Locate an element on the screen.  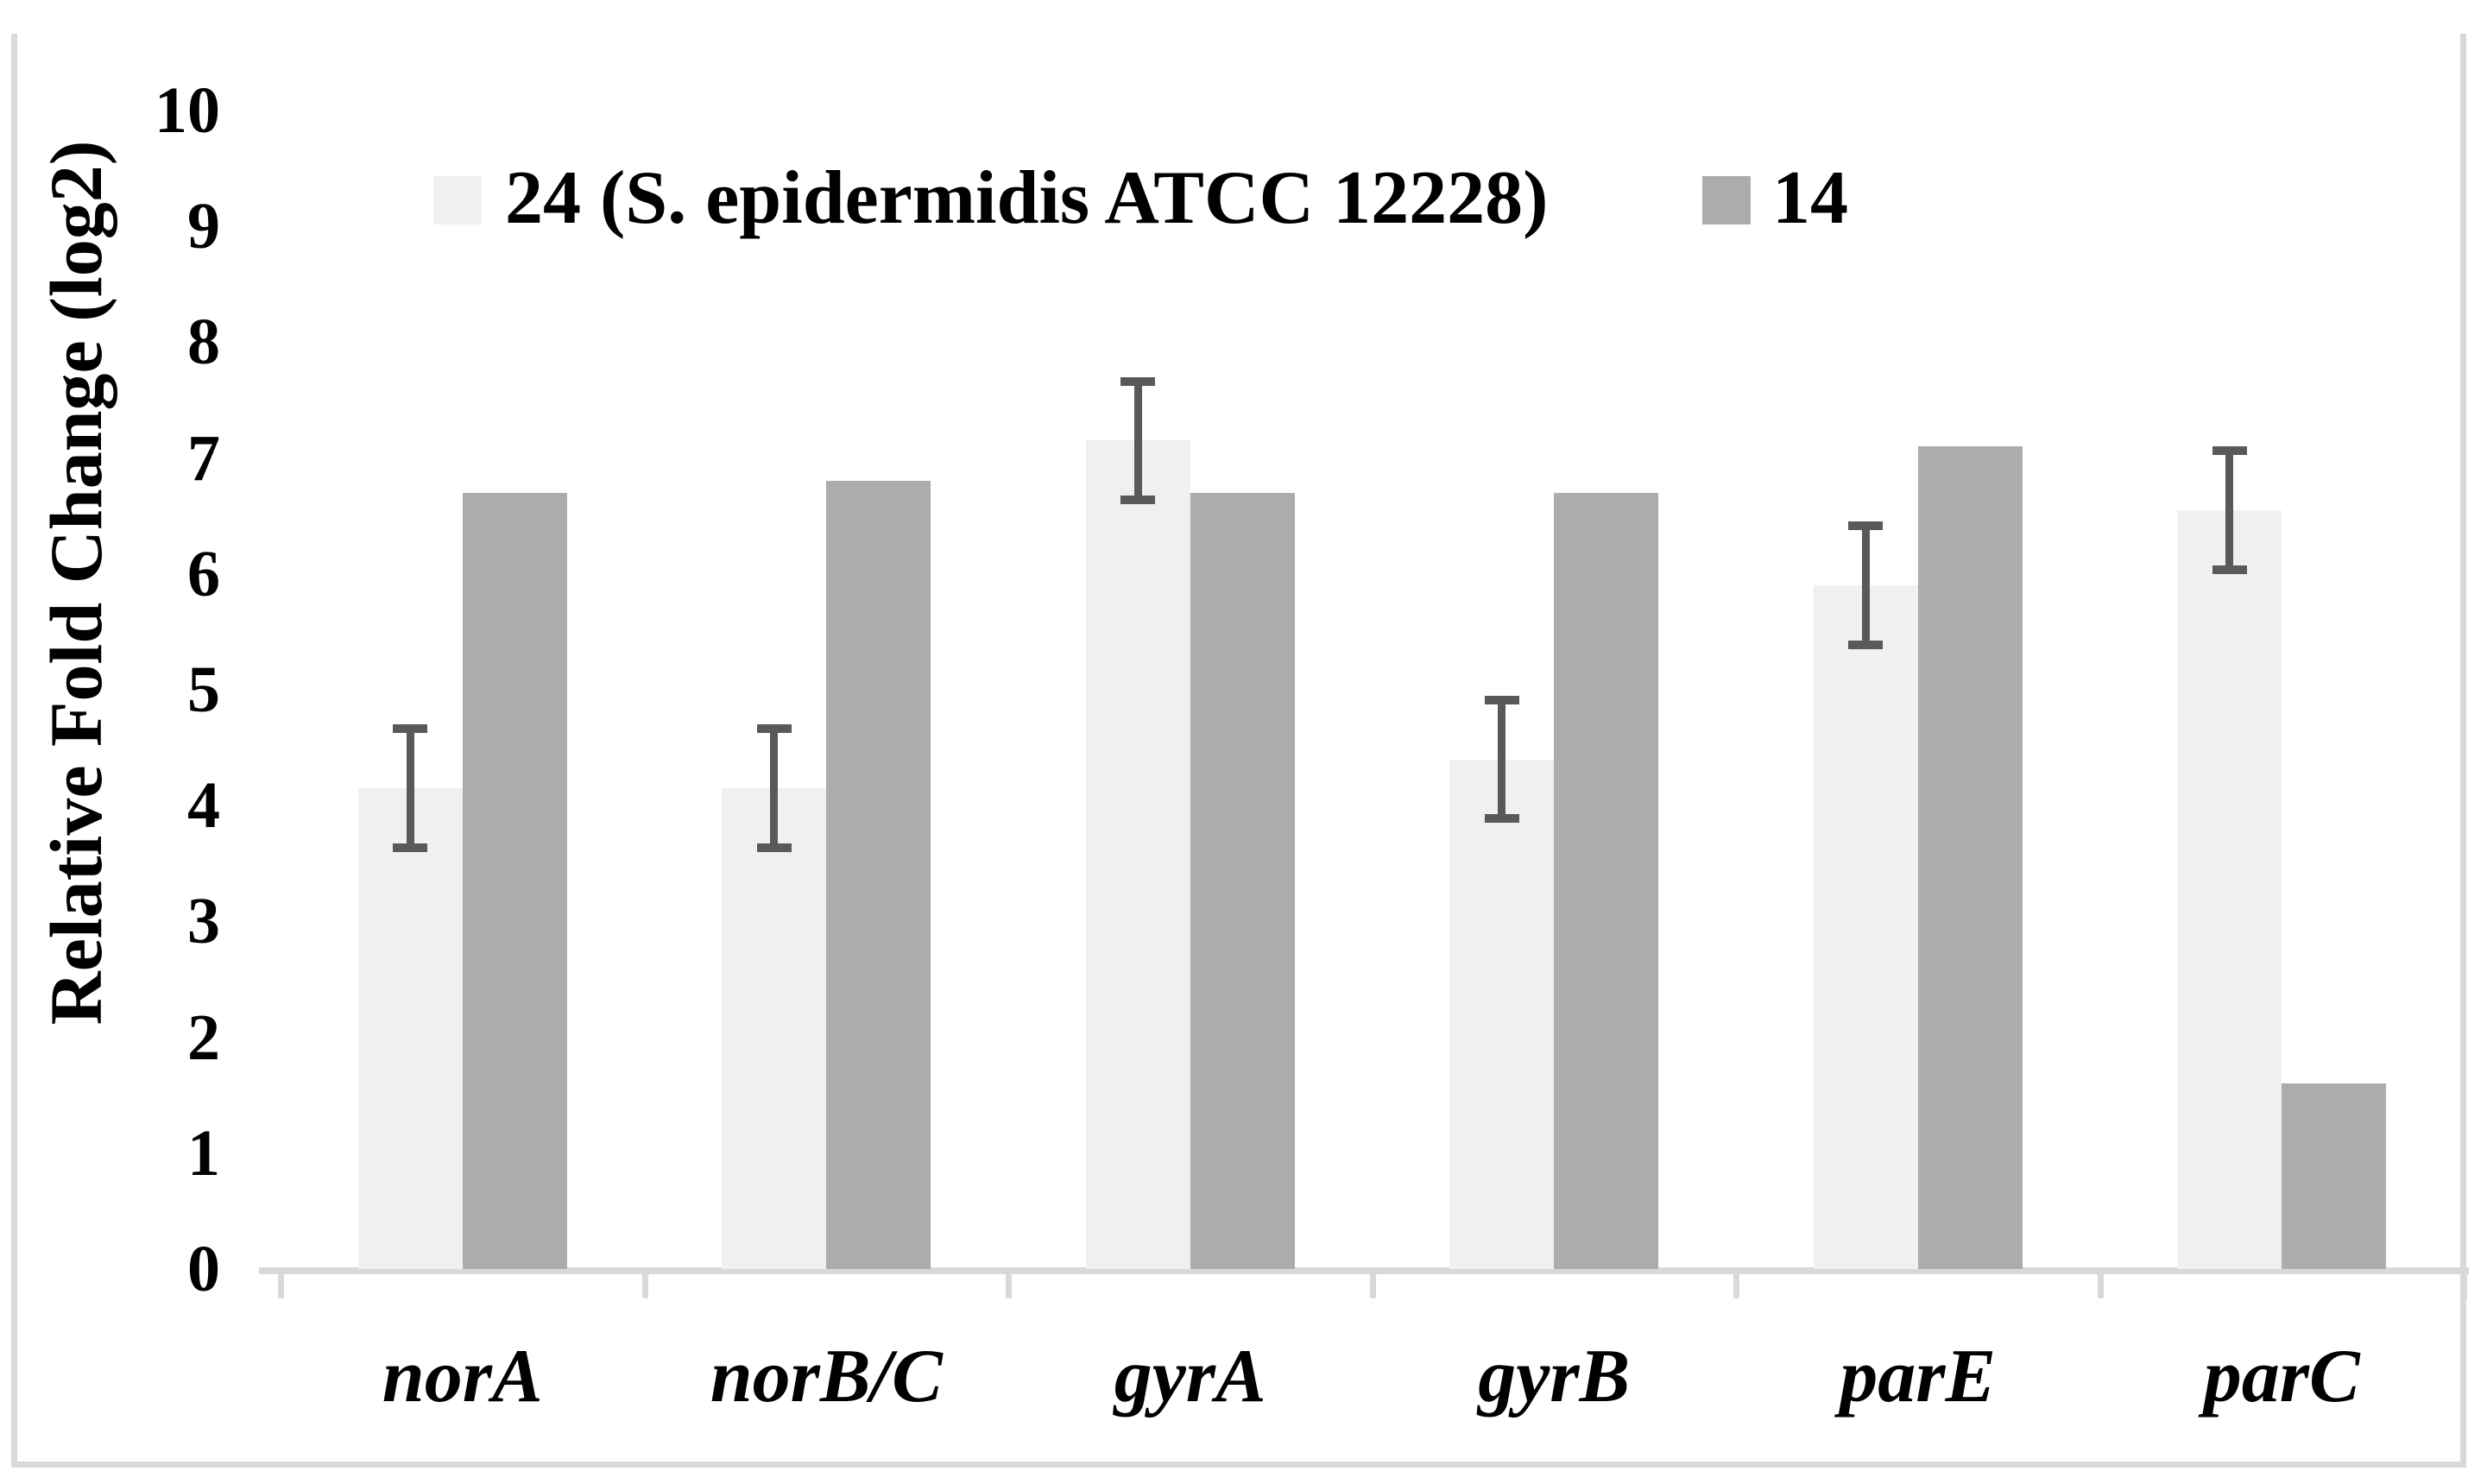
figure-border-right is located at coordinates (2463, 751).